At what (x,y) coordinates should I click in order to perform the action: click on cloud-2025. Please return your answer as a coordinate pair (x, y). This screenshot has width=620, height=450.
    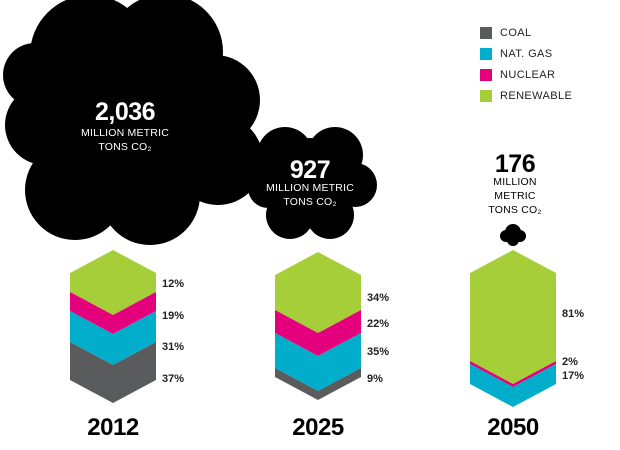
    Looking at the image, I should click on (312, 183).